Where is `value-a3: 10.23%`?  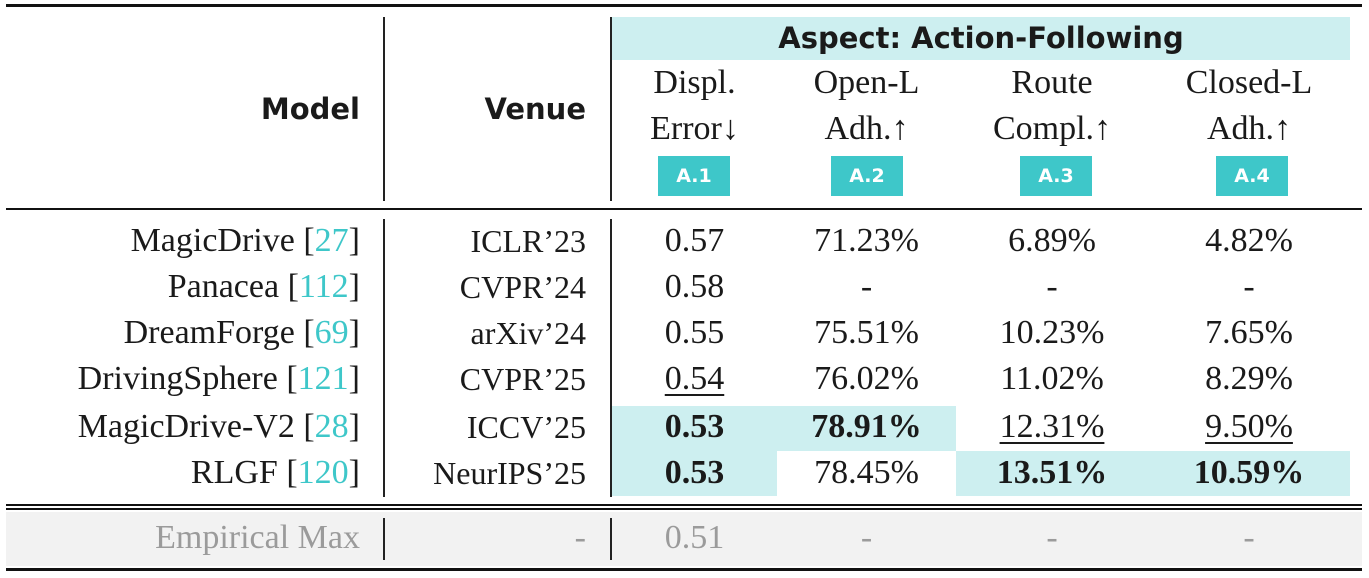
value-a3: 10.23% is located at coordinates (1052, 332).